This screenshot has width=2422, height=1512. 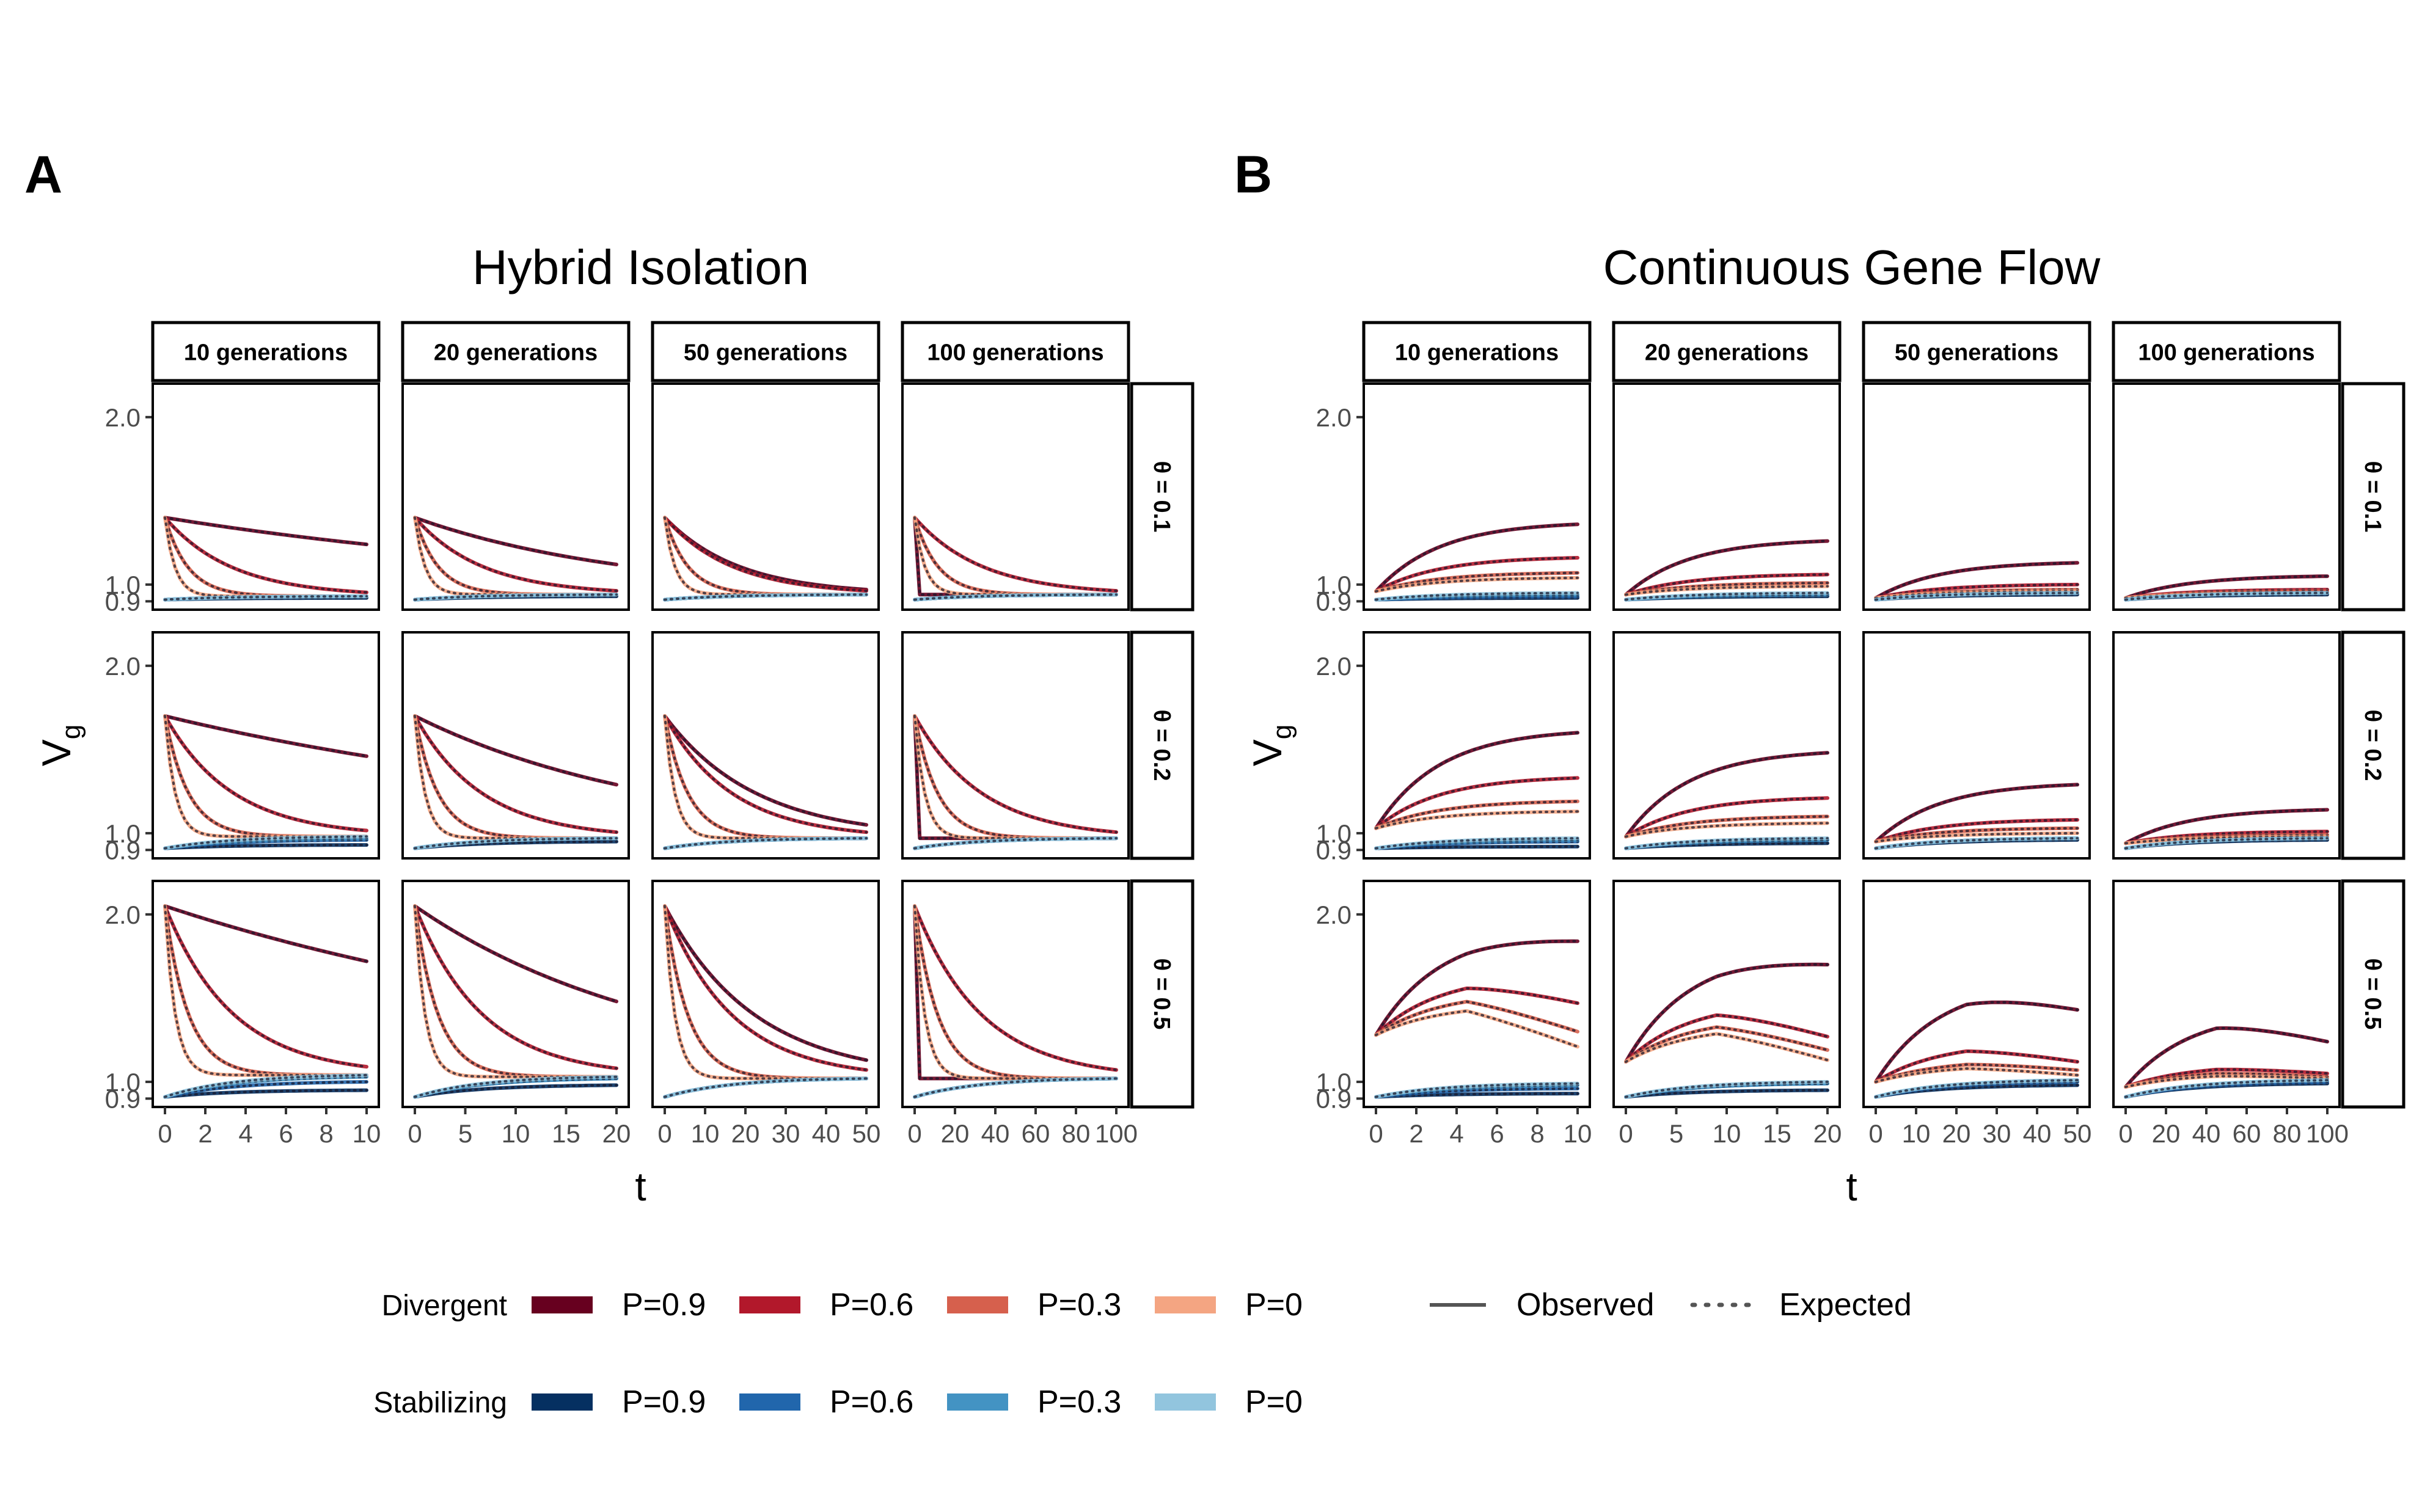 I want to click on facet-strip-row-label: θ = 0.1, so click(x=2372, y=497).